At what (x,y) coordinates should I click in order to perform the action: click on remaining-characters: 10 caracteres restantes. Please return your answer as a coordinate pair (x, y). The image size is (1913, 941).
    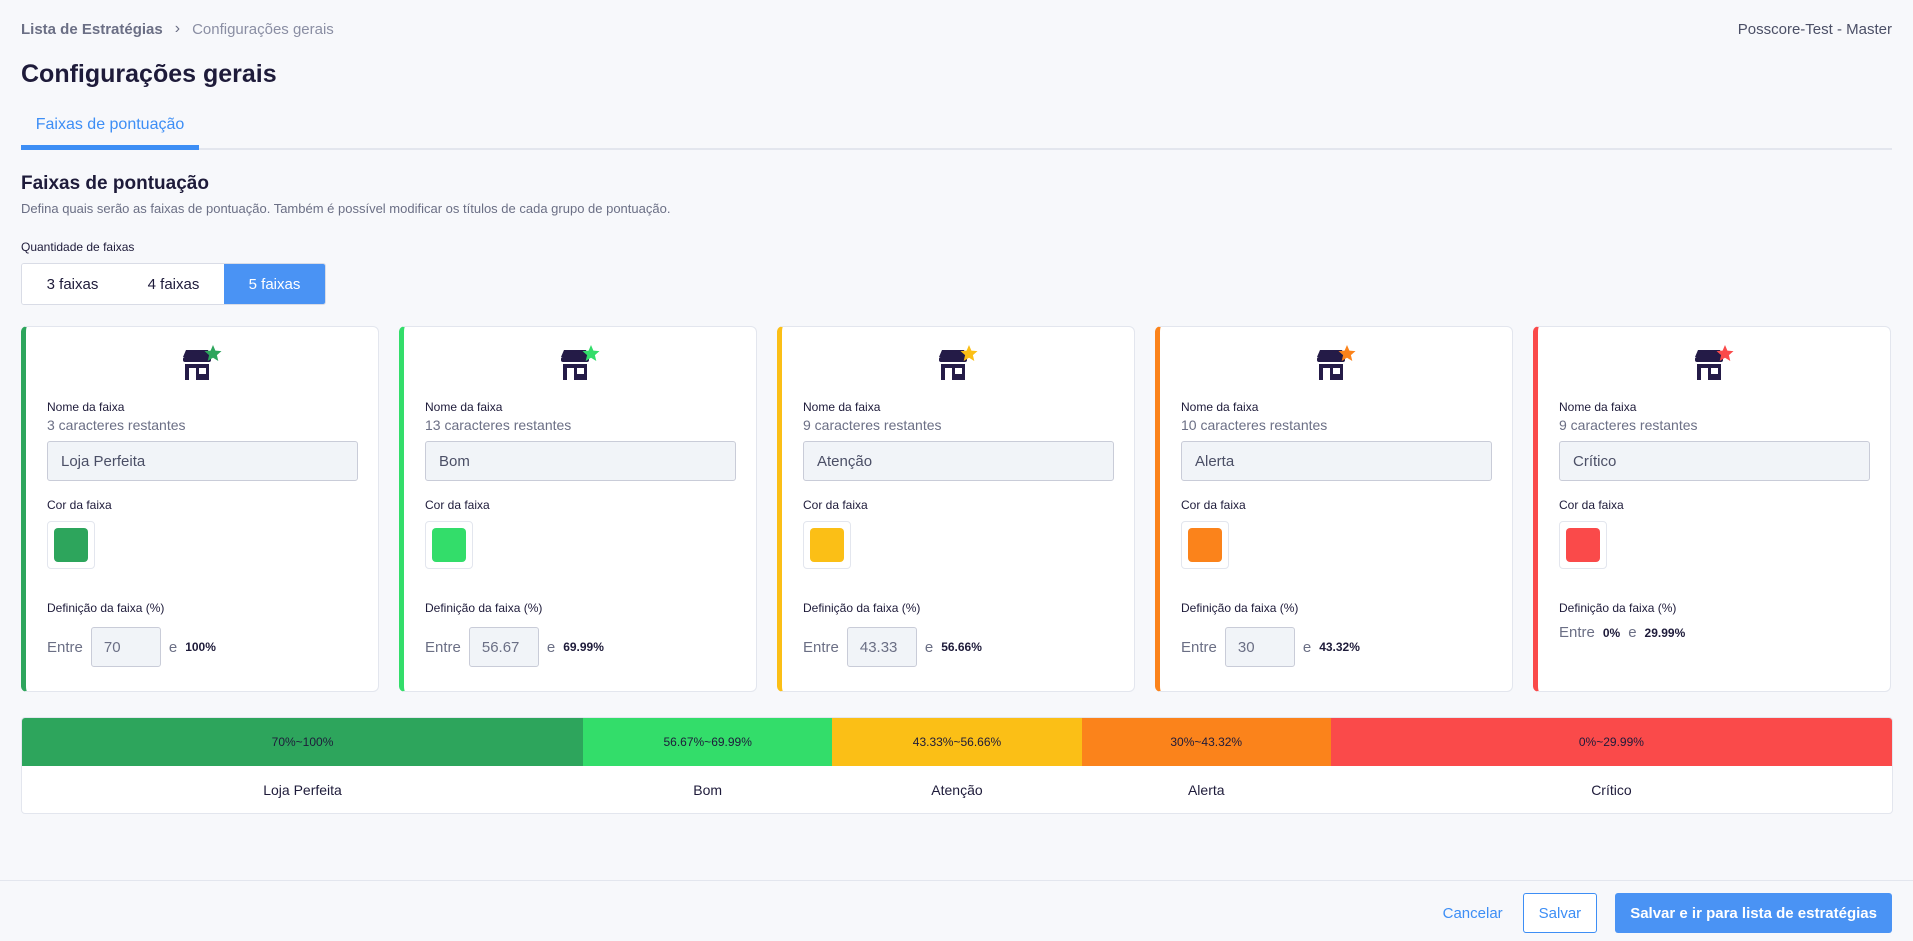
    Looking at the image, I should click on (1254, 425).